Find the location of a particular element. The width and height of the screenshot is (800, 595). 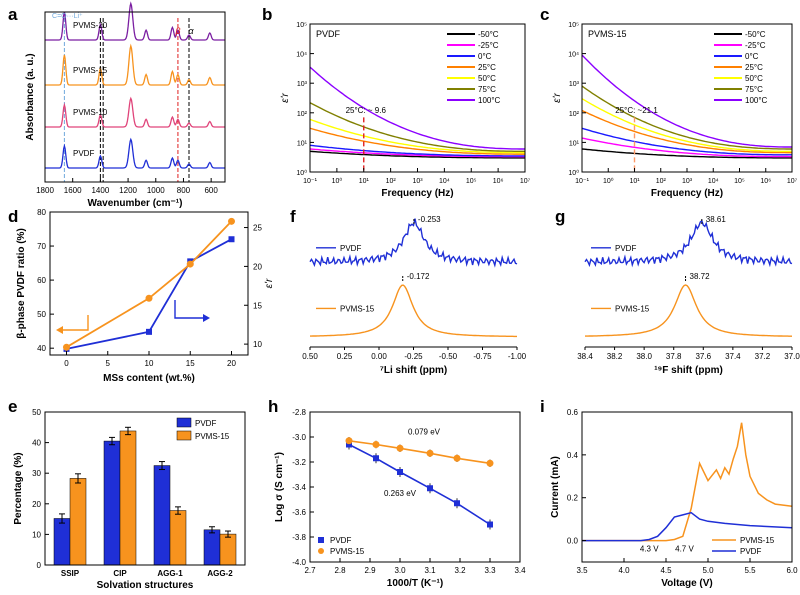

series-label-PVMS-10: PVMS-10 is located at coordinates (90, 112).